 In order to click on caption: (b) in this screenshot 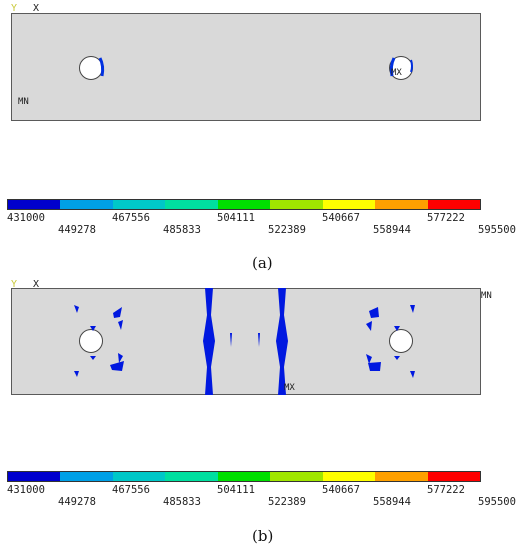, I will do `click(263, 536)`.